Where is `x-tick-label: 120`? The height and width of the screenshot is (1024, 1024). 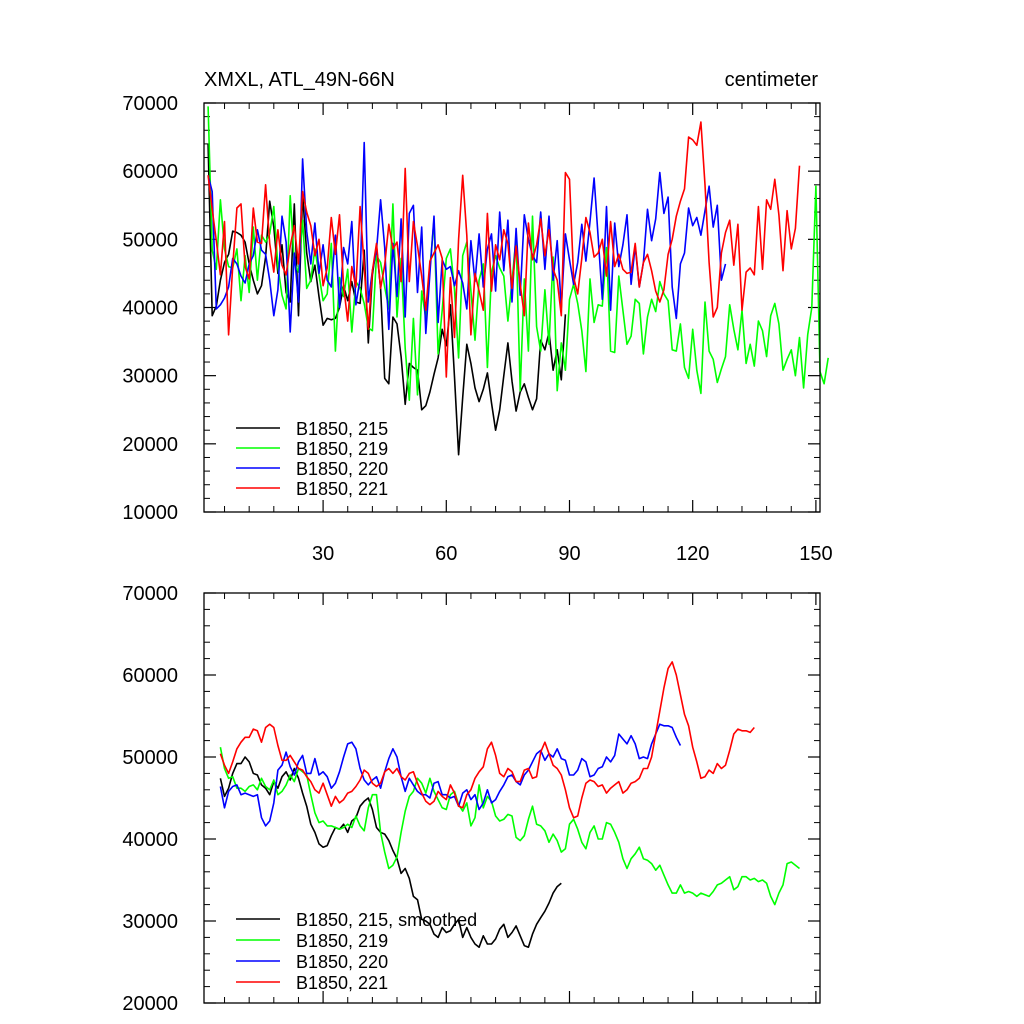 x-tick-label: 120 is located at coordinates (692, 554).